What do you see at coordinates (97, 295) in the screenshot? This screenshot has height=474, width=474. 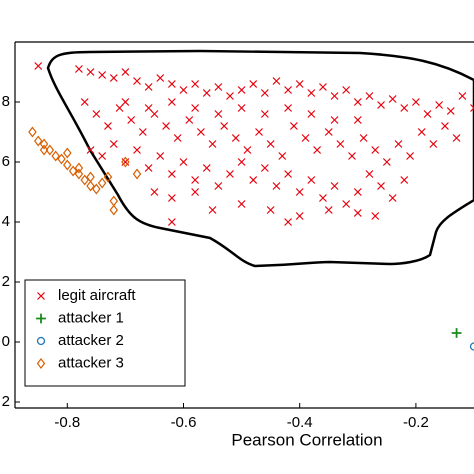 I see `legend-label: legit aircraft` at bounding box center [97, 295].